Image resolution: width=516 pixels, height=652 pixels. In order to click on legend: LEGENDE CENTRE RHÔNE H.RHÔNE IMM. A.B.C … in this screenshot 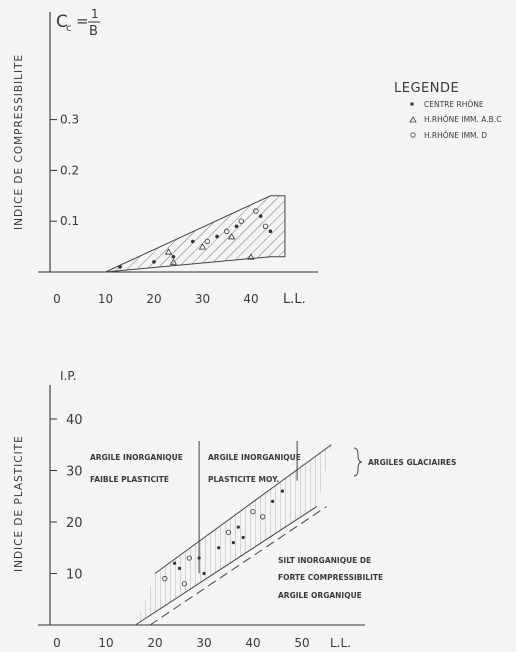, I will do `click(447, 110)`.